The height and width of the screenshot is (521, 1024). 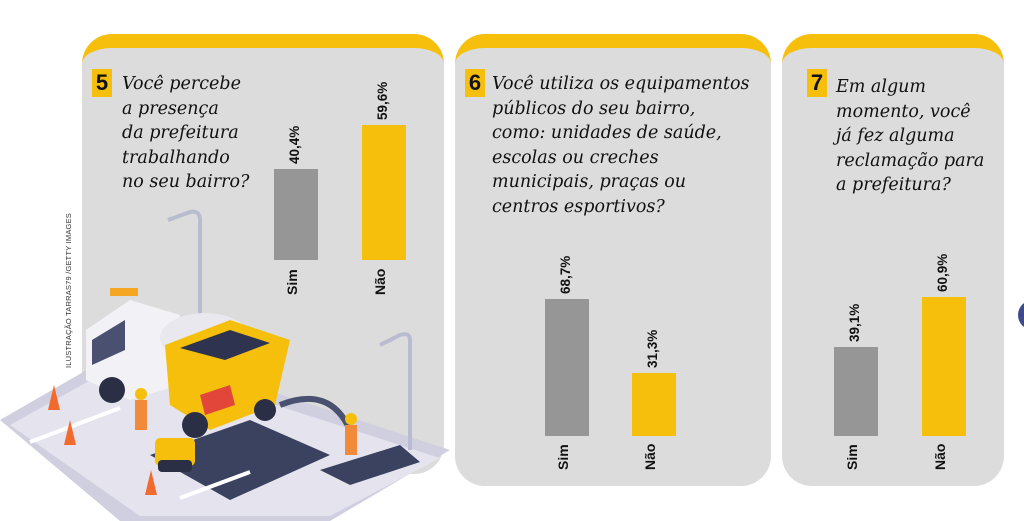 What do you see at coordinates (942, 273) in the screenshot?
I see `question-7-value-nao: 60,9%` at bounding box center [942, 273].